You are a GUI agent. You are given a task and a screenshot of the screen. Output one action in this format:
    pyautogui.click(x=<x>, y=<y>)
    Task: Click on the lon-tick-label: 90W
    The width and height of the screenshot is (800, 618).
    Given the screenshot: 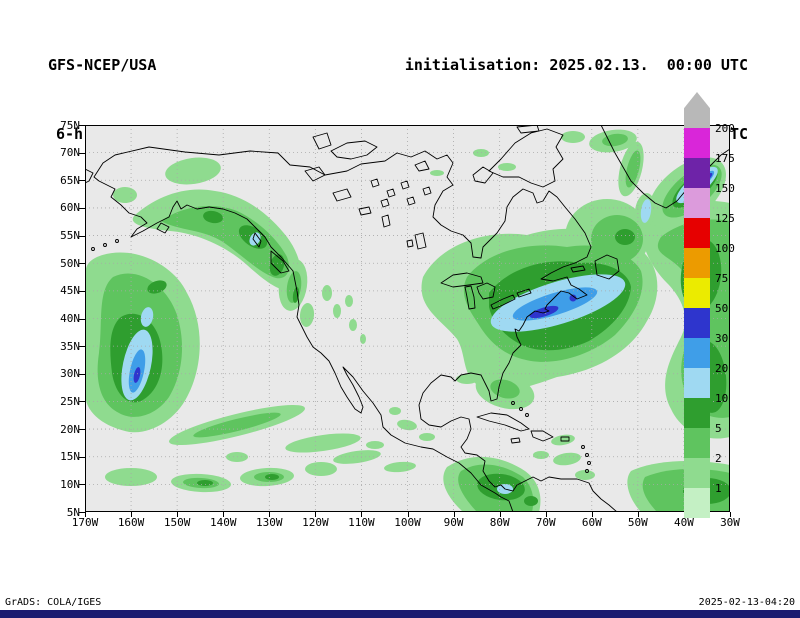 What is the action you would take?
    pyautogui.click(x=453, y=522)
    